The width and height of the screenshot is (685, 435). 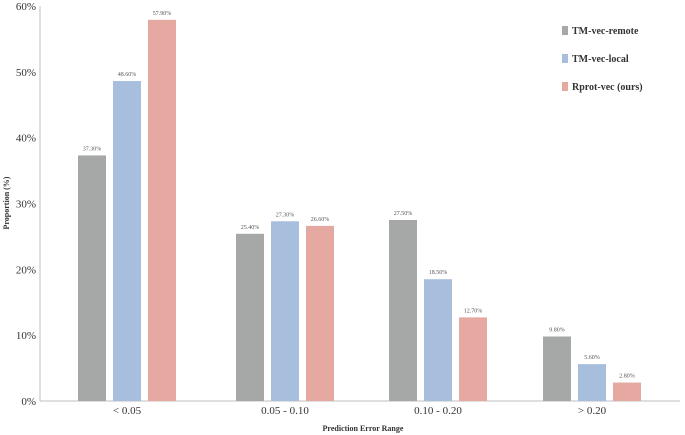 I want to click on bar-value-label: 25.40%, so click(x=250, y=228).